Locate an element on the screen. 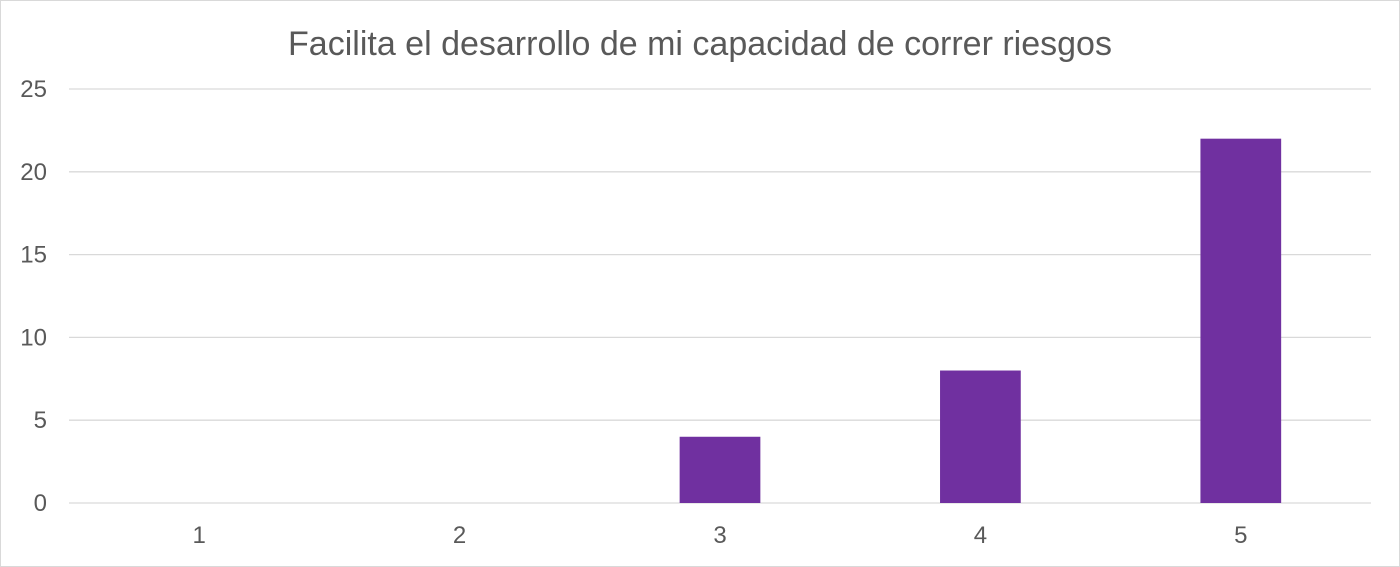 Image resolution: width=1400 pixels, height=567 pixels. y-tick-label: 20 is located at coordinates (33, 172).